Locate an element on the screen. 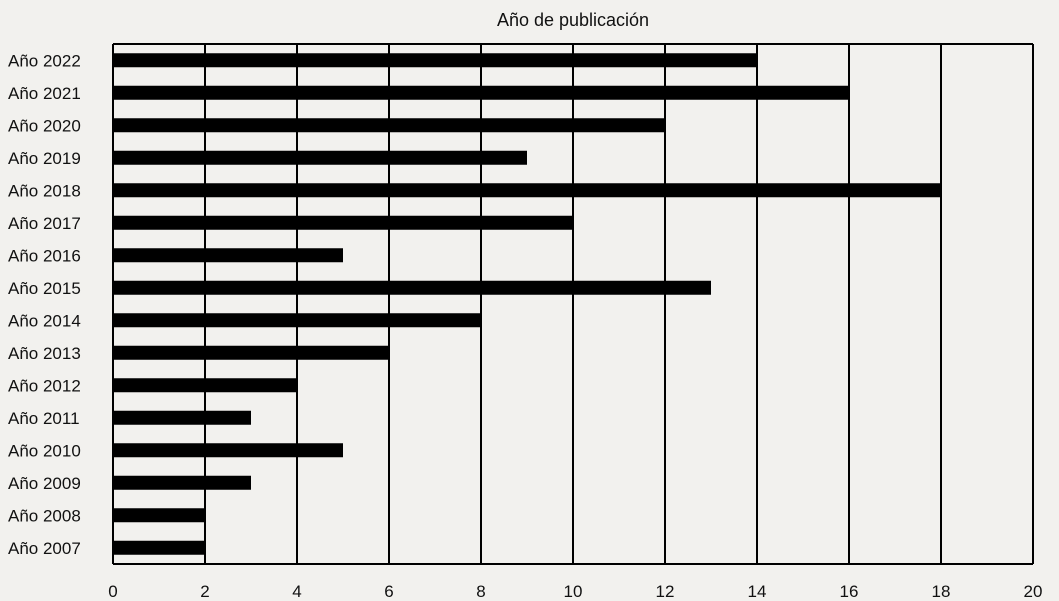 Image resolution: width=1059 pixels, height=601 pixels. category-label: Año 2008 is located at coordinates (44, 515).